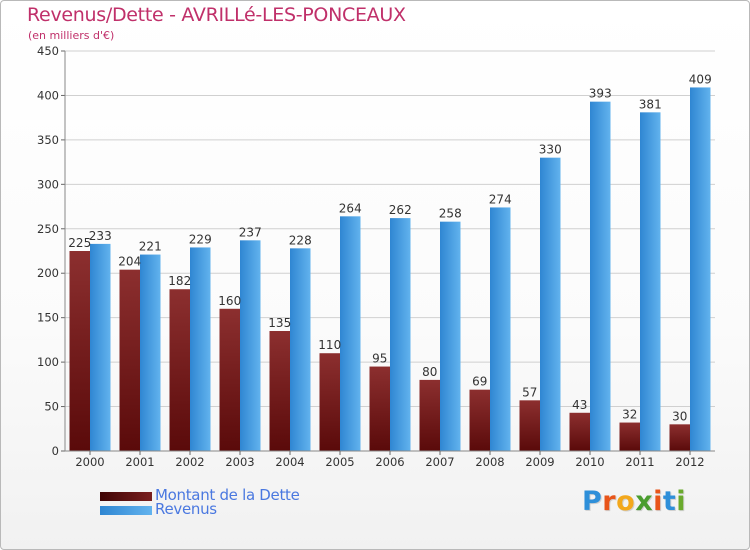 The height and width of the screenshot is (550, 750). Describe the element at coordinates (389, 462) in the screenshot. I see `x-tick-label: 2006` at that location.